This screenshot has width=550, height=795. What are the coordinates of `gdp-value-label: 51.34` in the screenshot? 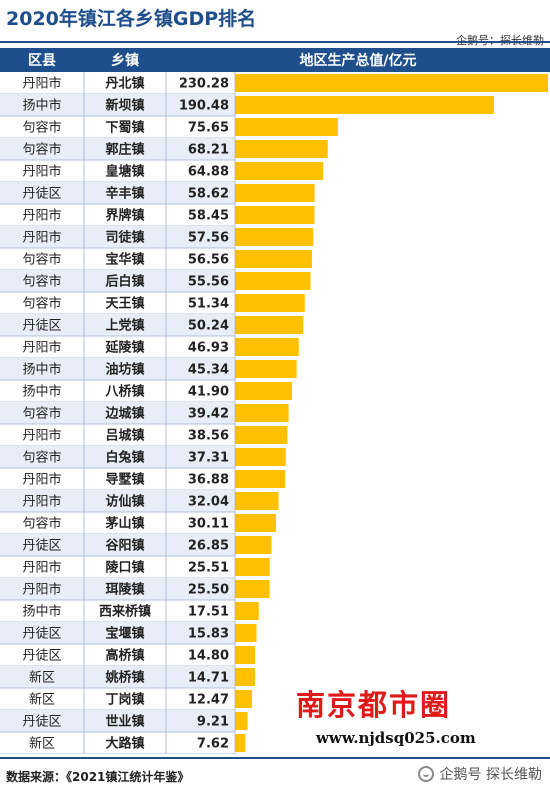 It's located at (208, 304).